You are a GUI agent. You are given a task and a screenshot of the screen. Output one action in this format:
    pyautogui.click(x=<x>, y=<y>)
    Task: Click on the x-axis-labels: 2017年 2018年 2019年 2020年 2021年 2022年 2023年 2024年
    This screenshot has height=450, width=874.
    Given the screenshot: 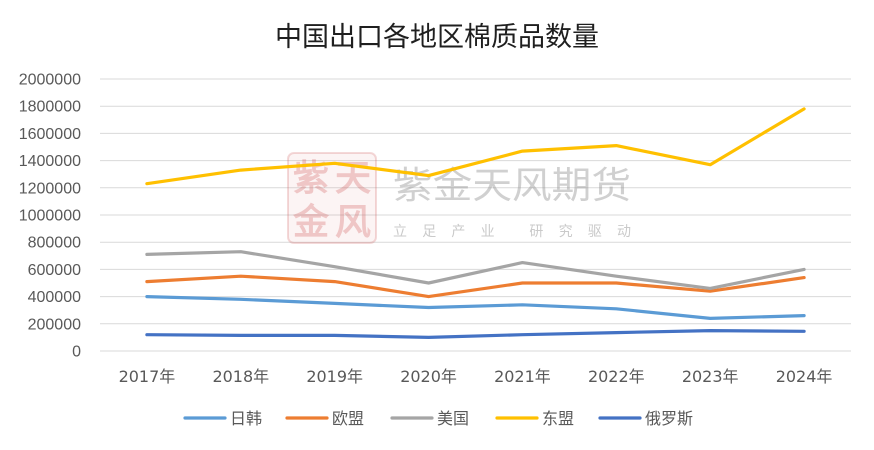 What is the action you would take?
    pyautogui.click(x=476, y=376)
    